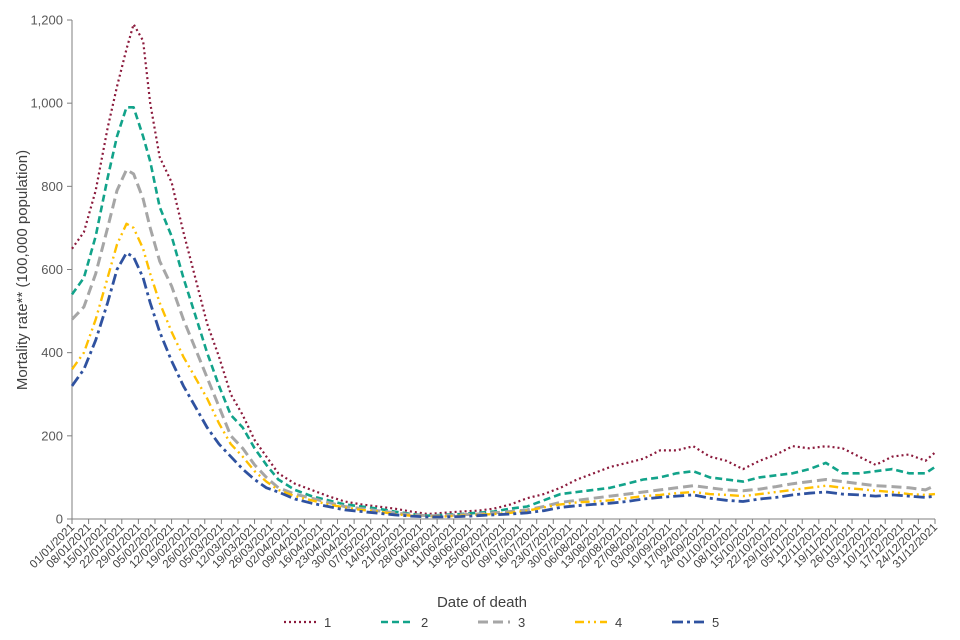 This screenshot has width=960, height=640. What do you see at coordinates (327, 622) in the screenshot?
I see `legend-label-1: 1` at bounding box center [327, 622].